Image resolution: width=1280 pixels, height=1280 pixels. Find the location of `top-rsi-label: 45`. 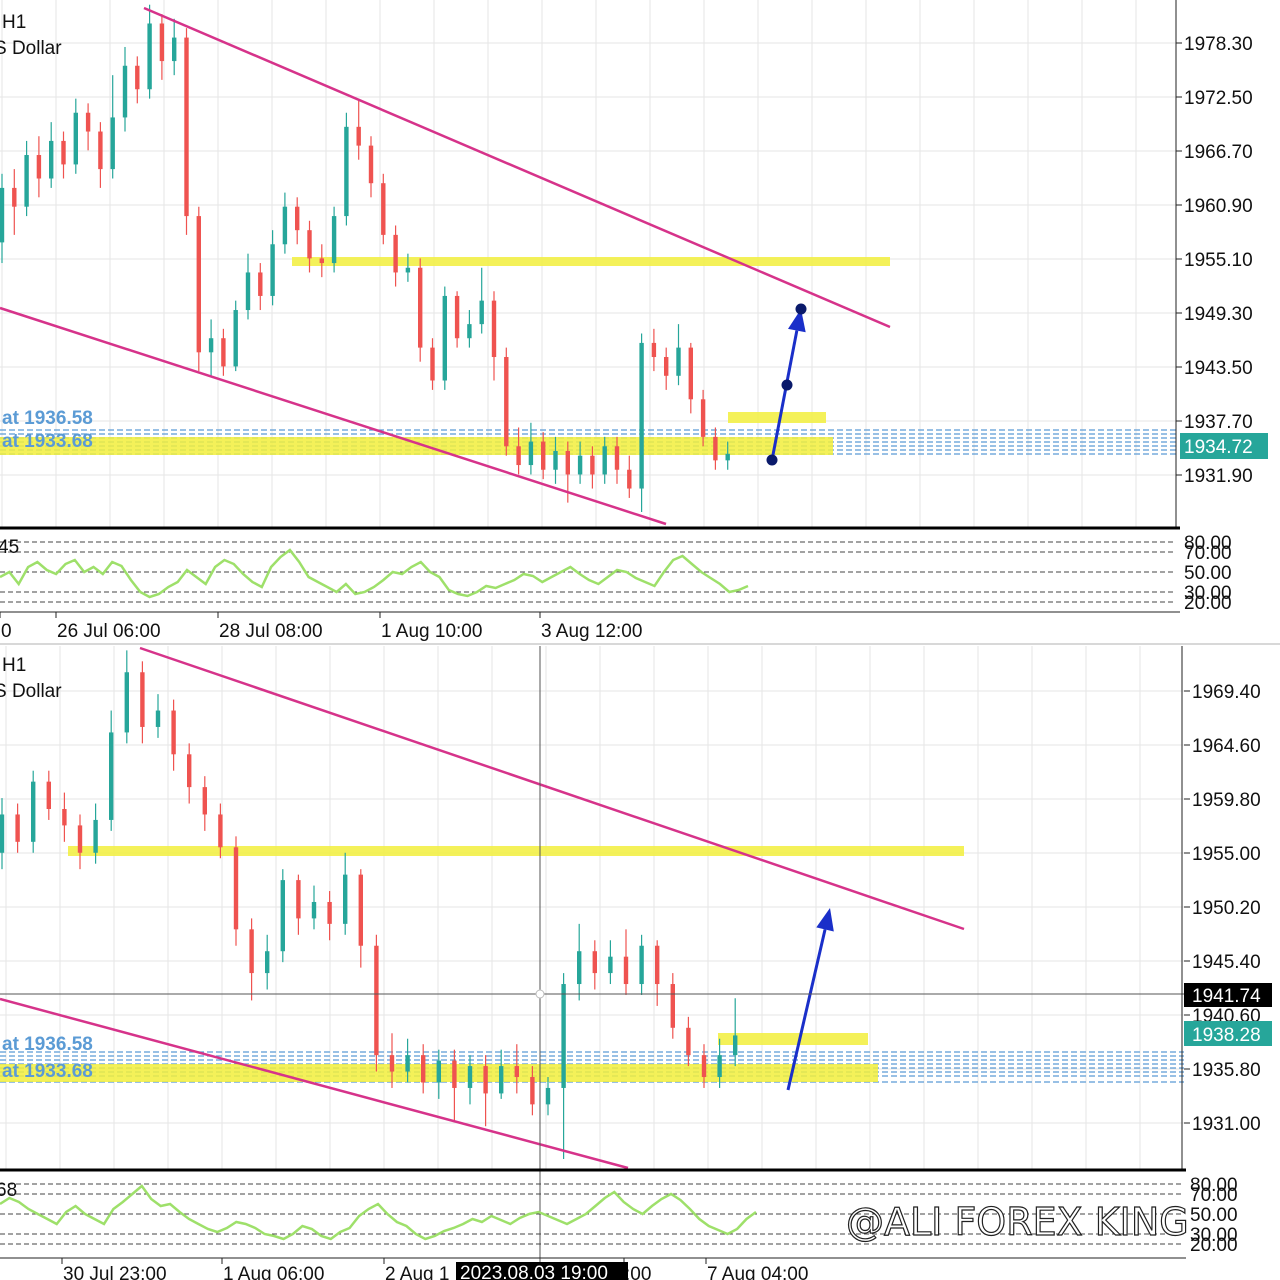

top-rsi-label: 45 is located at coordinates (9, 547).